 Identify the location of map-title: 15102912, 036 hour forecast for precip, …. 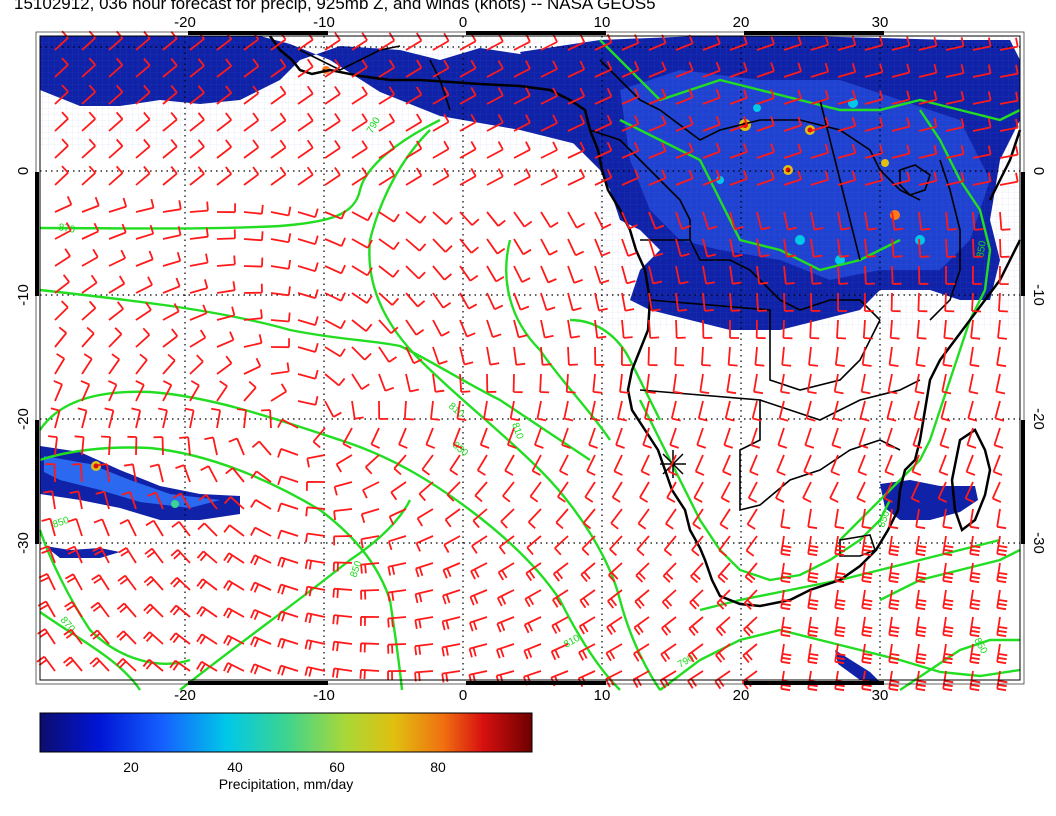
(335, 6).